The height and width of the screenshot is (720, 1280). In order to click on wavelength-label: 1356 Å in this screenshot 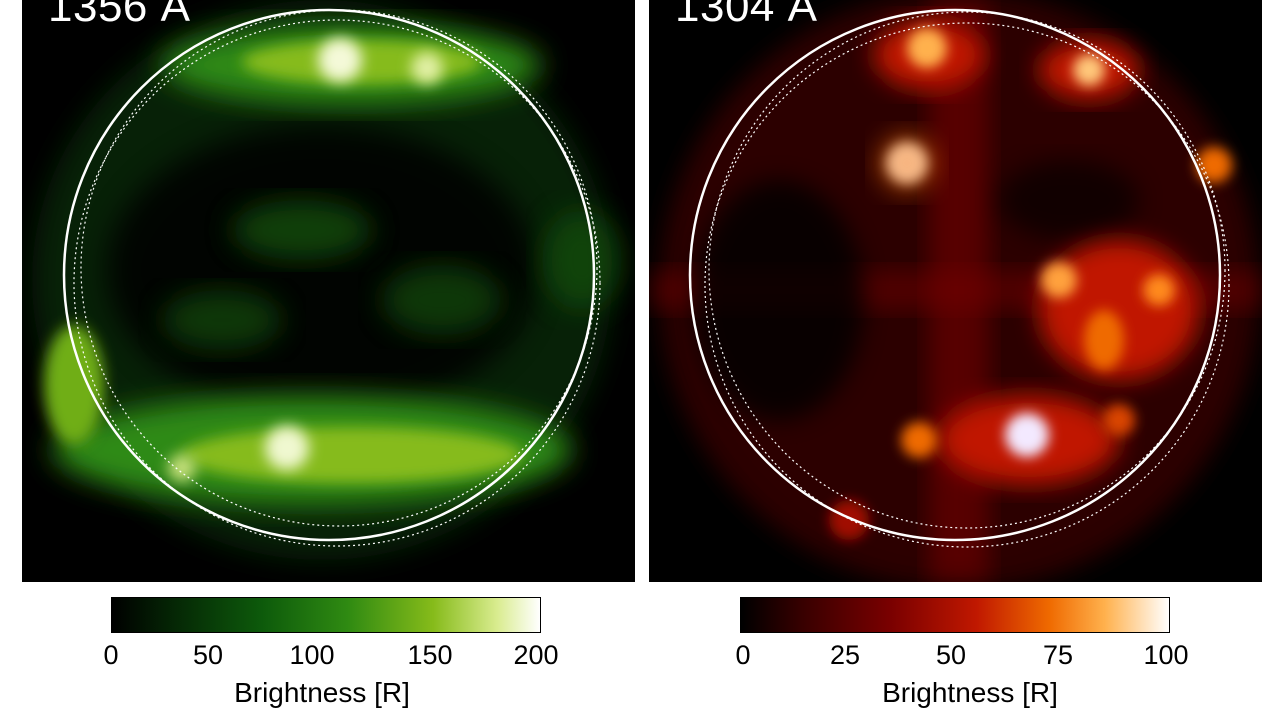, I will do `click(119, 15)`.